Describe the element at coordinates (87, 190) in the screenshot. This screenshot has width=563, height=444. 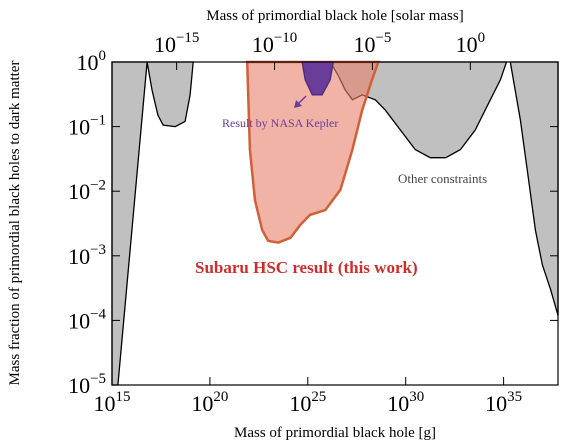
I see `y-tick-label: 10⁻²` at that location.